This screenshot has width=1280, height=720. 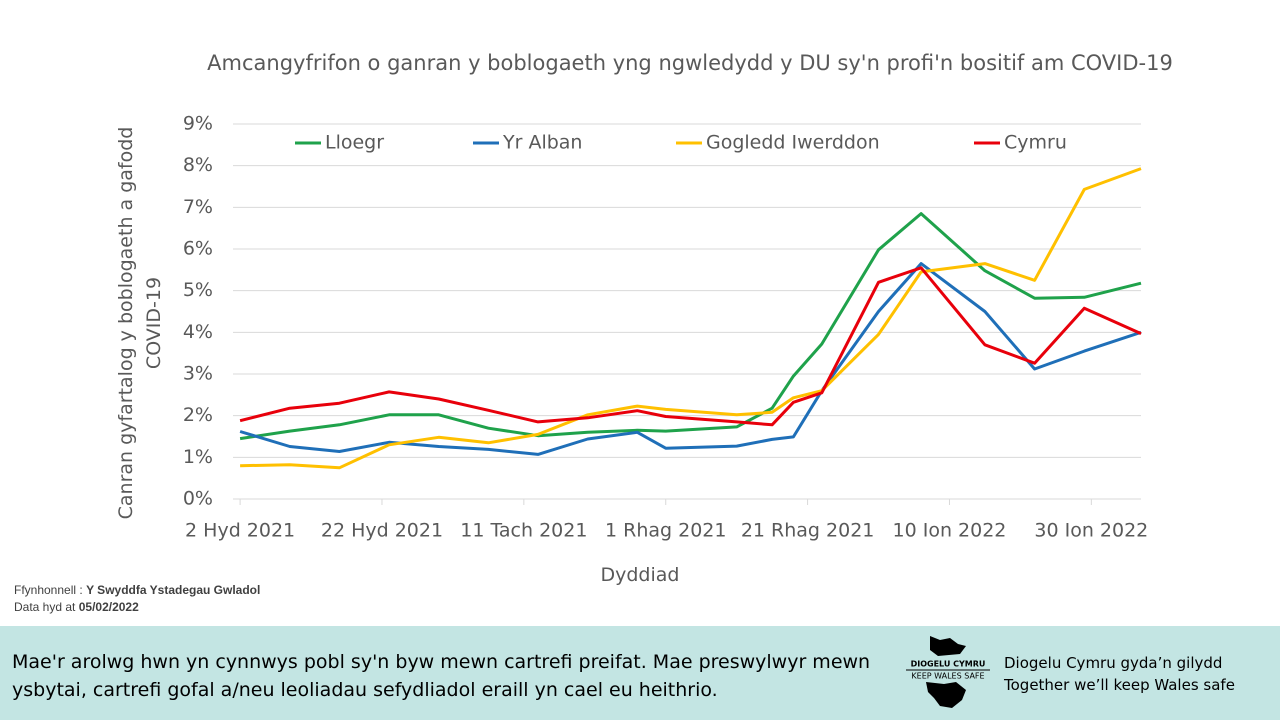 What do you see at coordinates (198, 290) in the screenshot?
I see `y-tick-label: 5%` at bounding box center [198, 290].